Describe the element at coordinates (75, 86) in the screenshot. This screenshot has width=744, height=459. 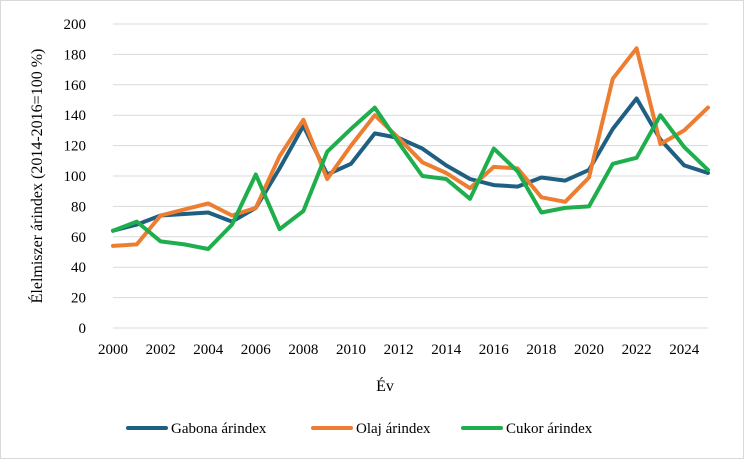
I see `y-tick-label: 160` at that location.